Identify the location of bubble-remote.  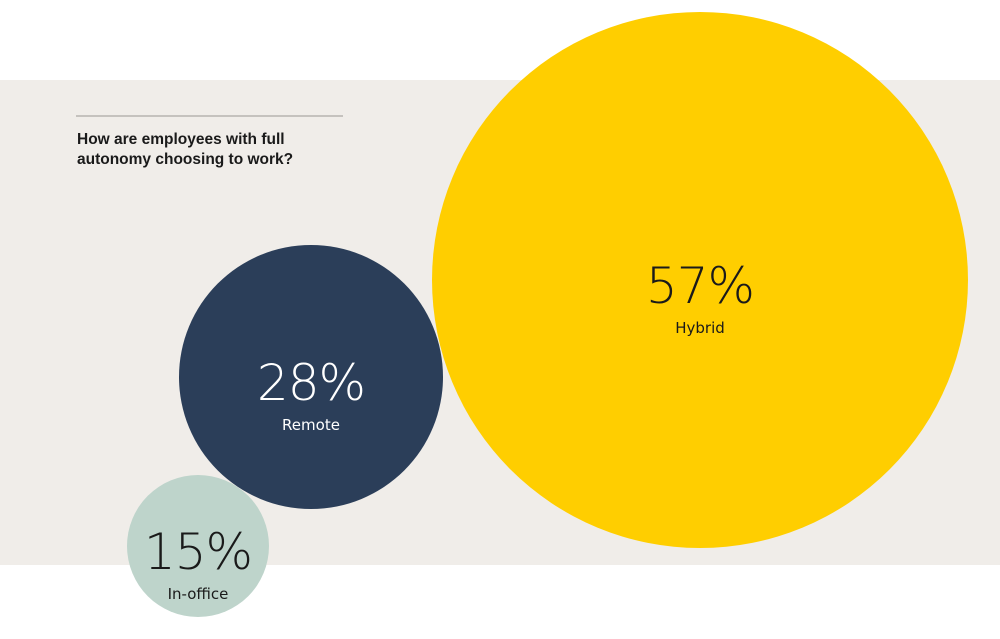
(311, 377).